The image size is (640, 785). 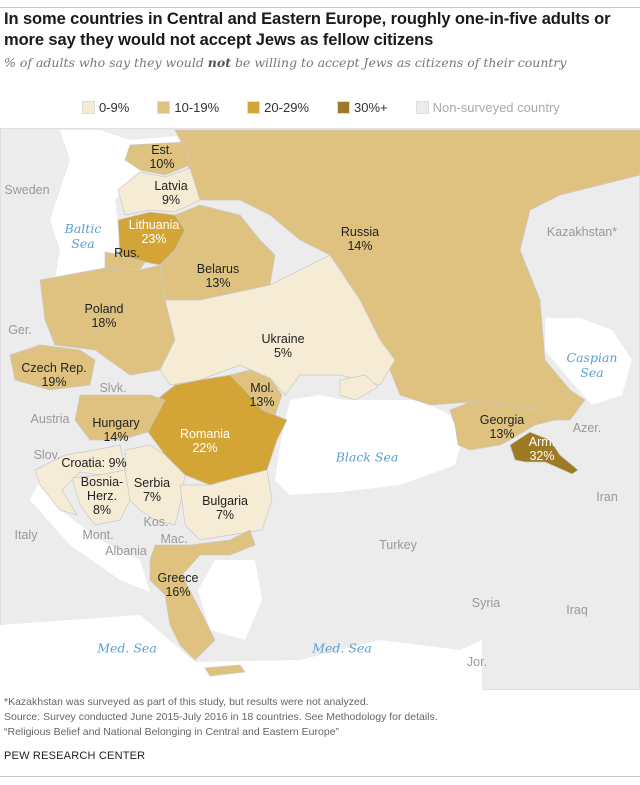 I want to click on kaliningrad-shape, so click(x=125, y=261).